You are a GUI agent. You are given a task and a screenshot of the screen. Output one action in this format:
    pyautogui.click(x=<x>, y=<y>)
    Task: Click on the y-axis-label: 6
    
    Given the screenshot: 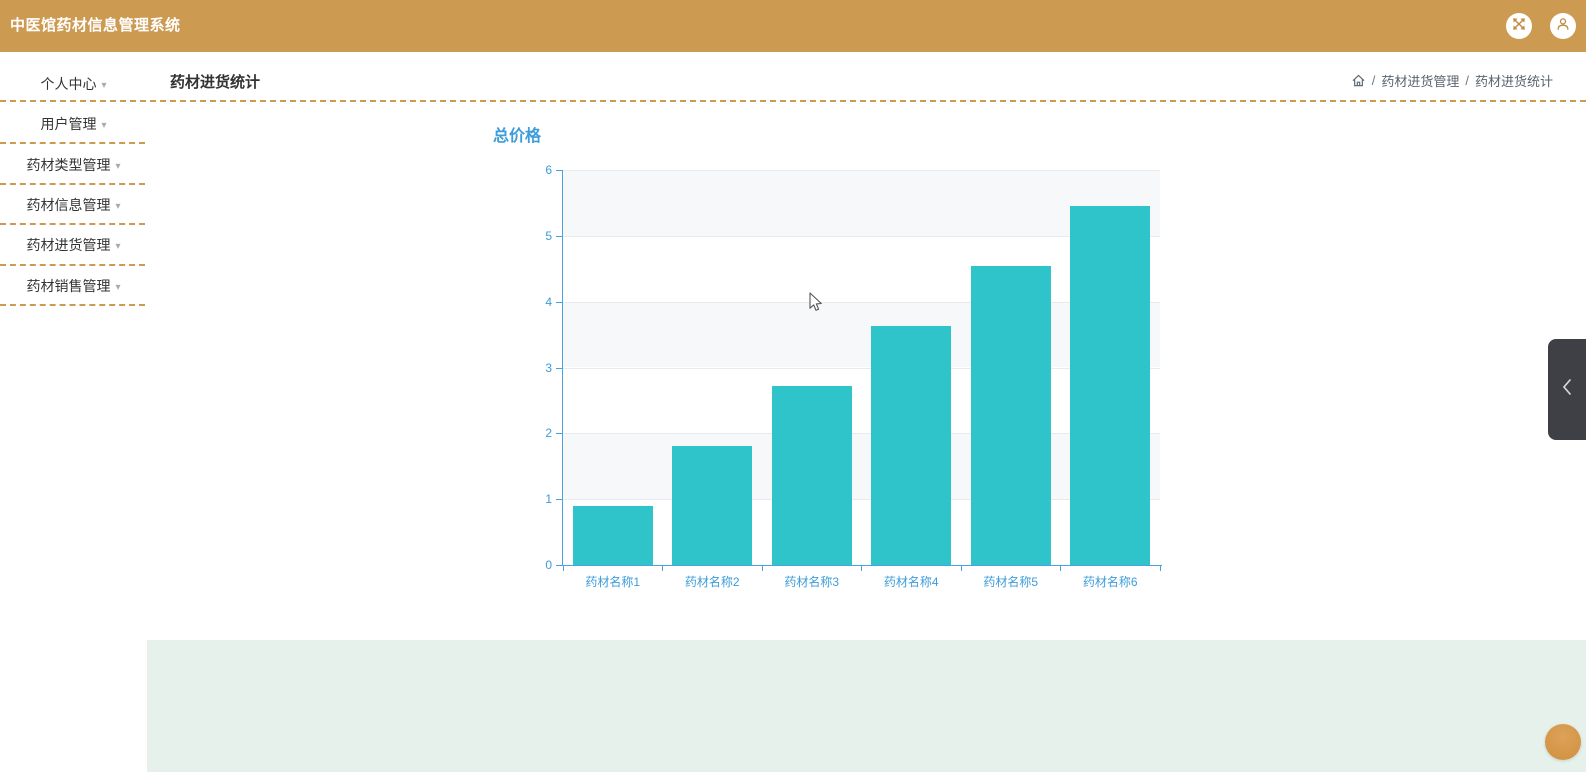 What is the action you would take?
    pyautogui.click(x=548, y=170)
    